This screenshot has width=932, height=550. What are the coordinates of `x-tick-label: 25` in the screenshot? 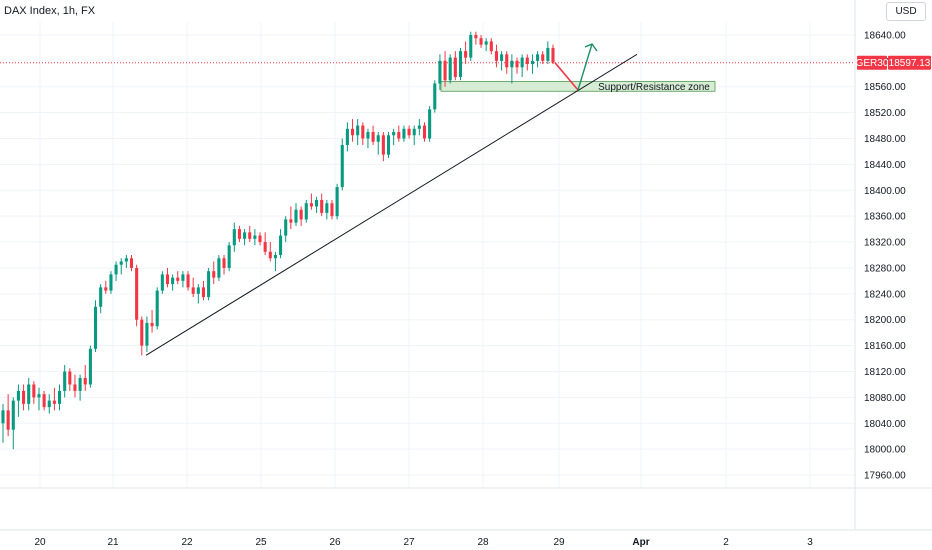 It's located at (261, 542).